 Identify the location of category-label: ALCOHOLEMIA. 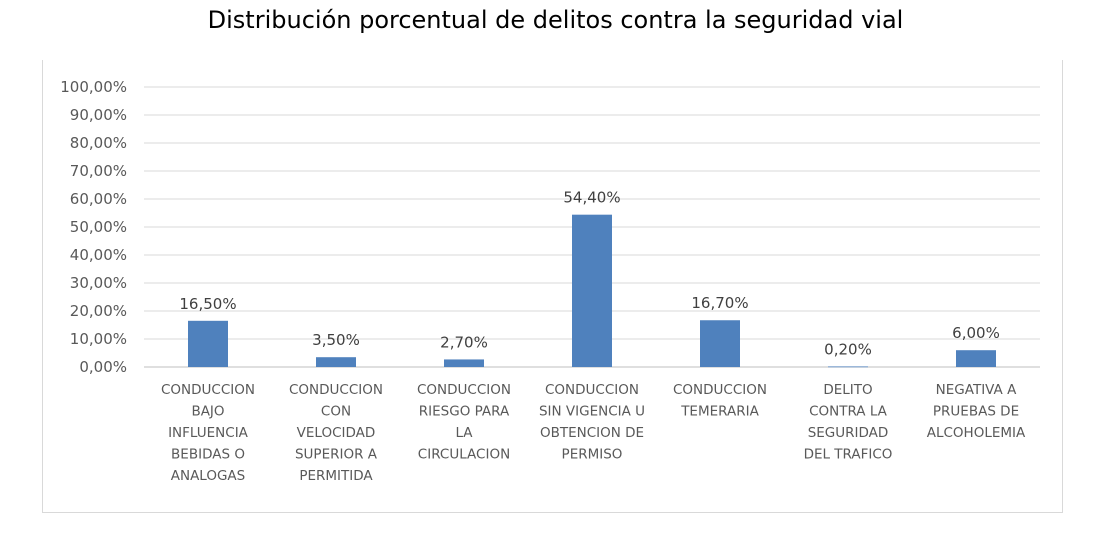
(976, 433).